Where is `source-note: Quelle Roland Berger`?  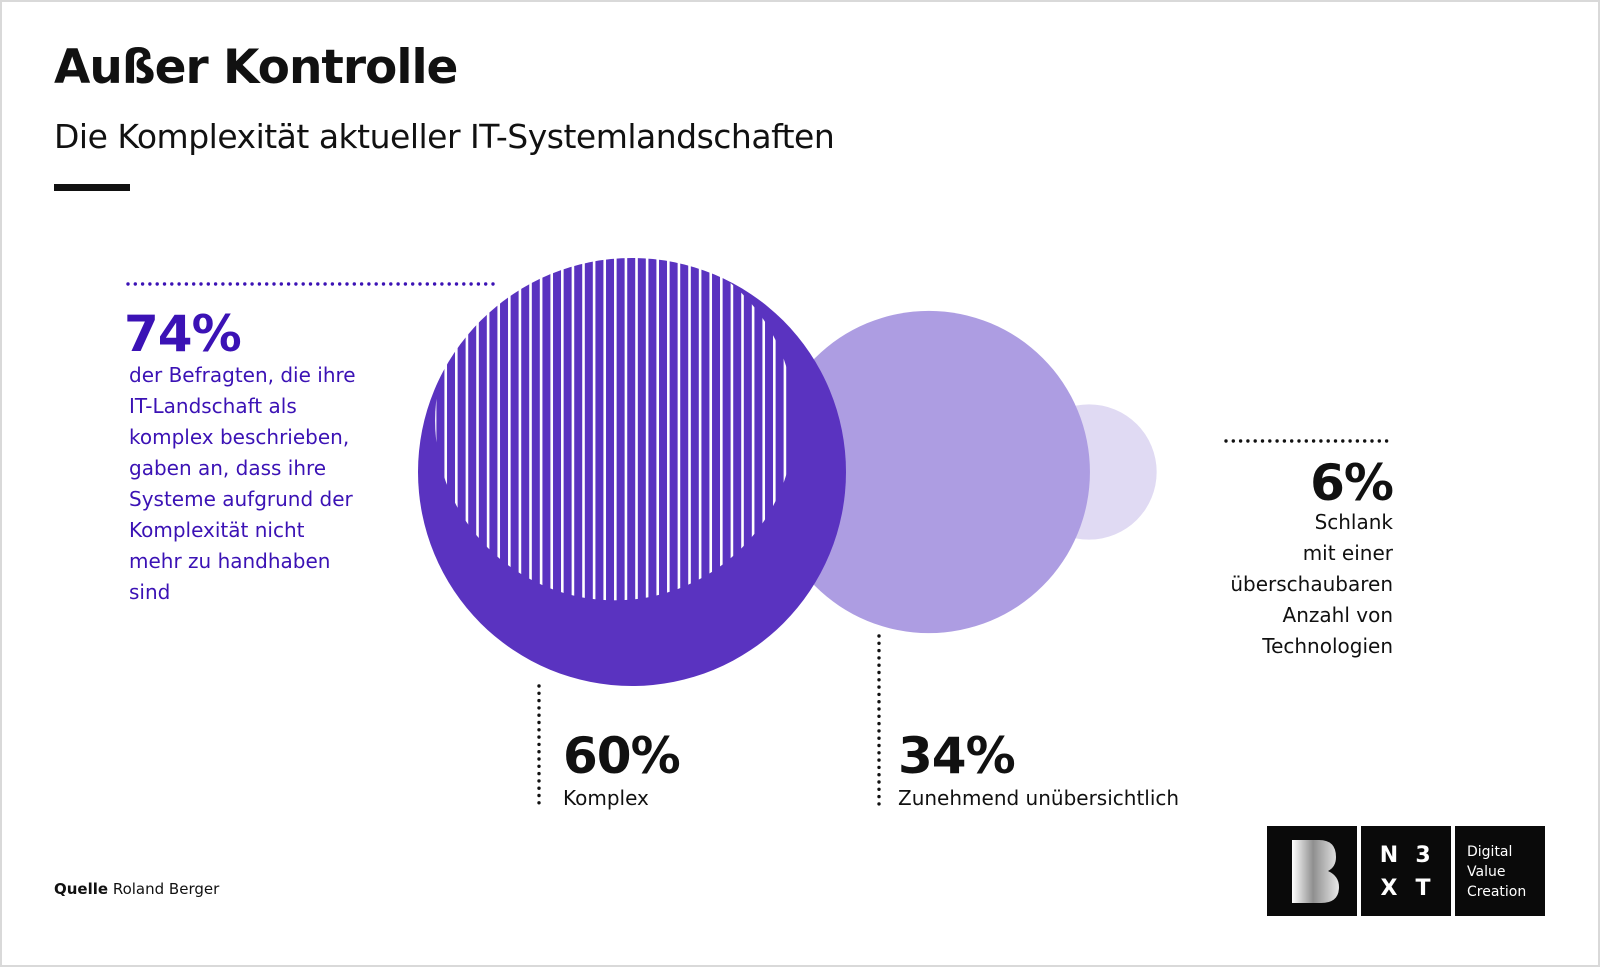 source-note: Quelle Roland Berger is located at coordinates (136, 889).